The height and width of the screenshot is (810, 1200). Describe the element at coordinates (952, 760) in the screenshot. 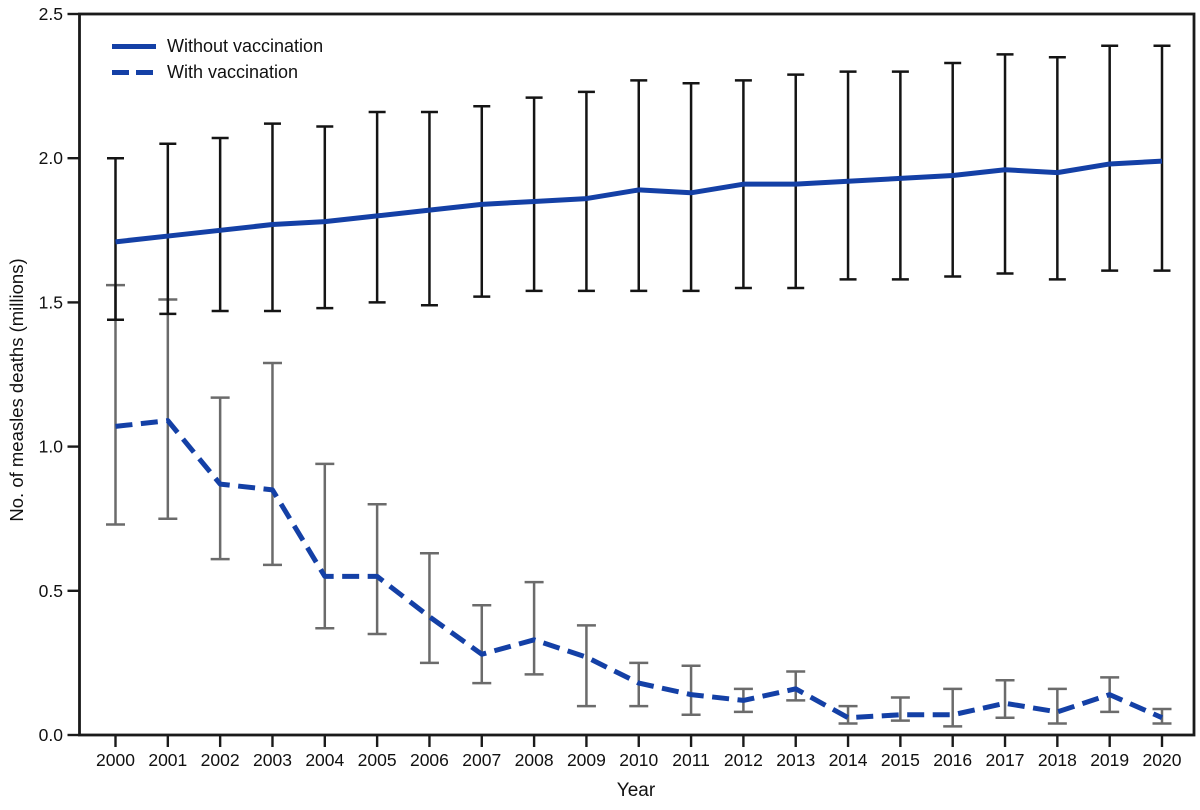

I see `x-tick-label: 2016` at that location.